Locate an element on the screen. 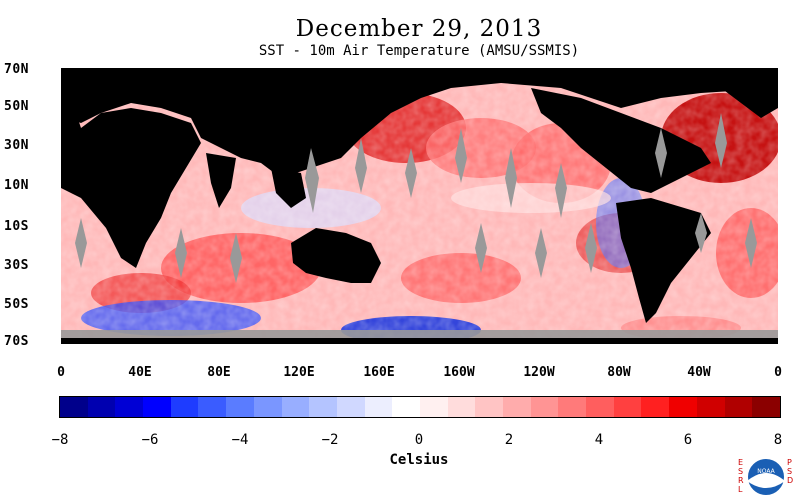  southeast-asia-land is located at coordinates (288, 188).